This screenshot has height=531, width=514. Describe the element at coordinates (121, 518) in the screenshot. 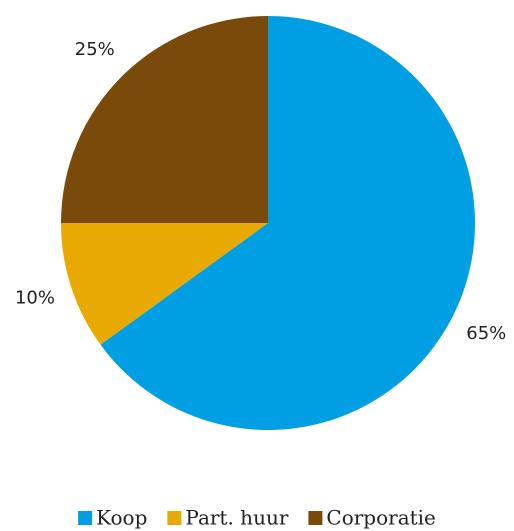

I see `legend-label: Koop` at that location.